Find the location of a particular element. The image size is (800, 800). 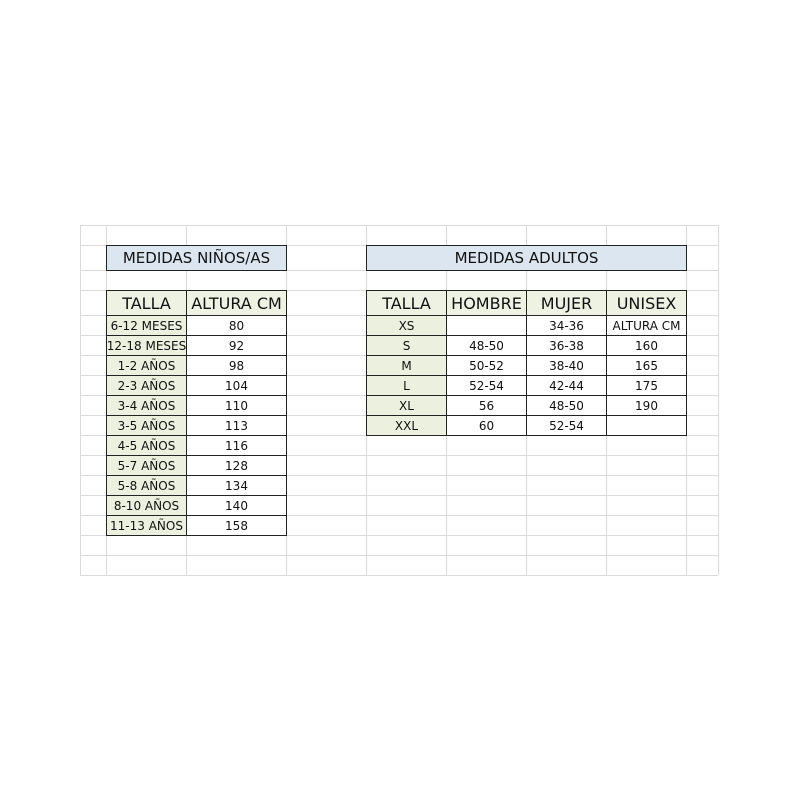

adults-header-cell: HOMBRE is located at coordinates (486, 303).